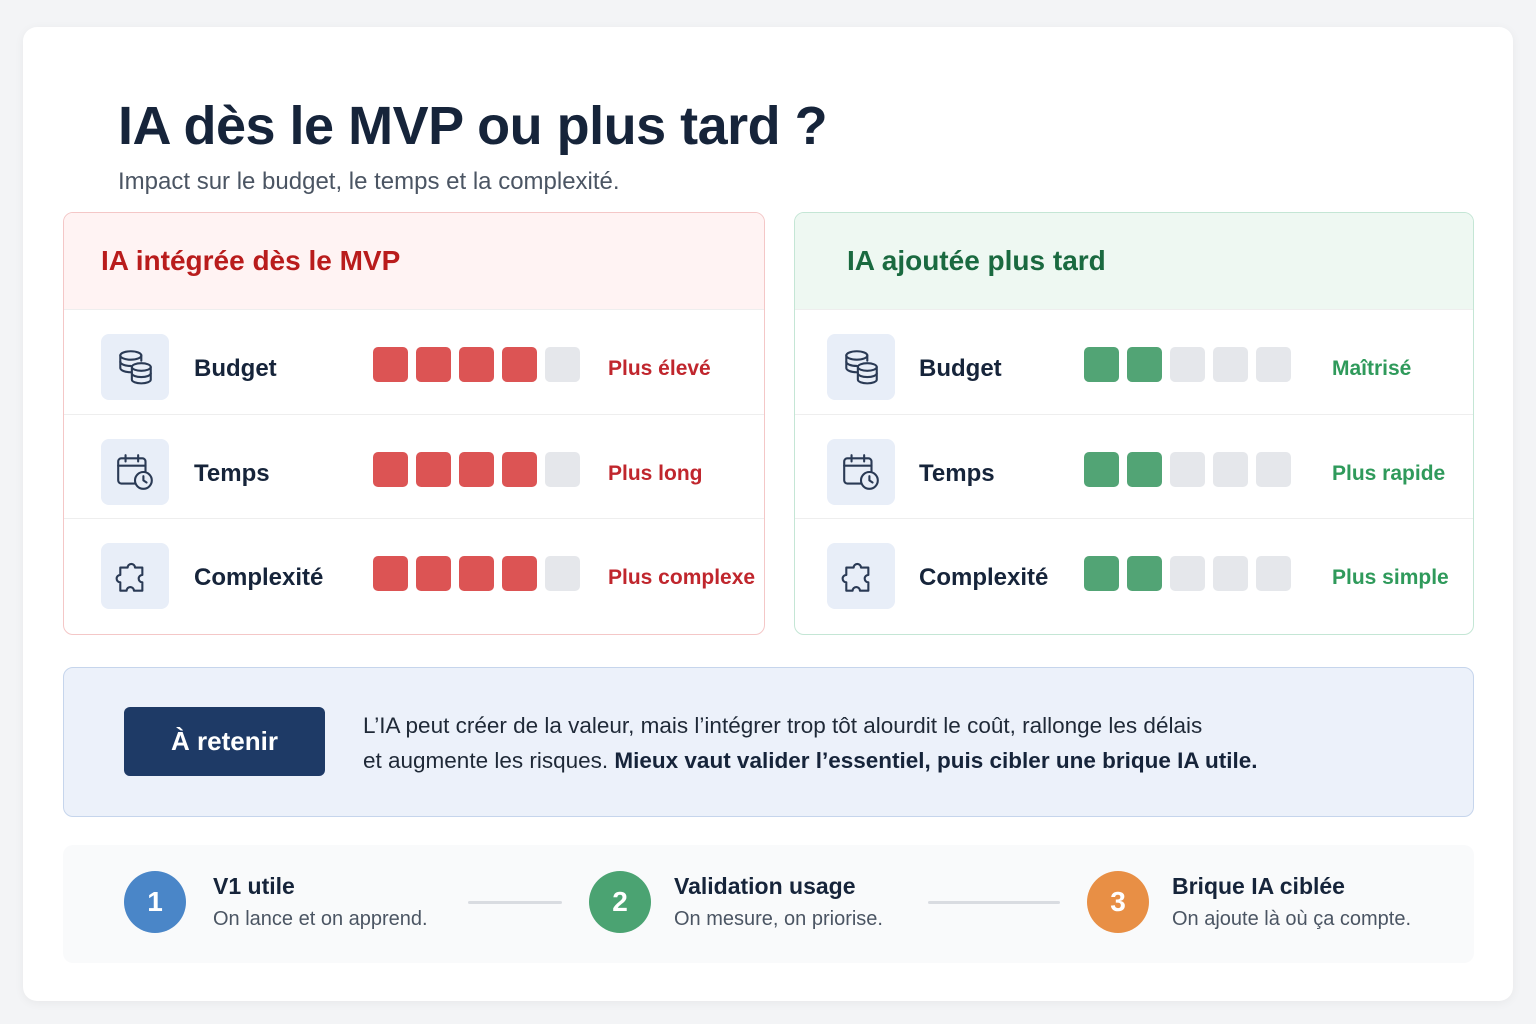 Image resolution: width=1536 pixels, height=1024 pixels. I want to click on step-description: On mesure, on priorise., so click(778, 919).